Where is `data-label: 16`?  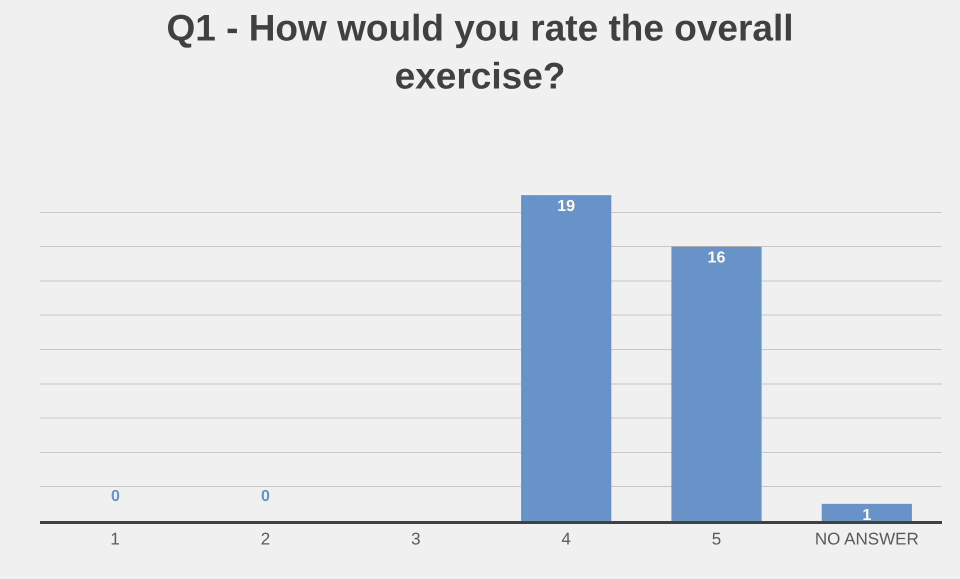 data-label: 16 is located at coordinates (717, 258).